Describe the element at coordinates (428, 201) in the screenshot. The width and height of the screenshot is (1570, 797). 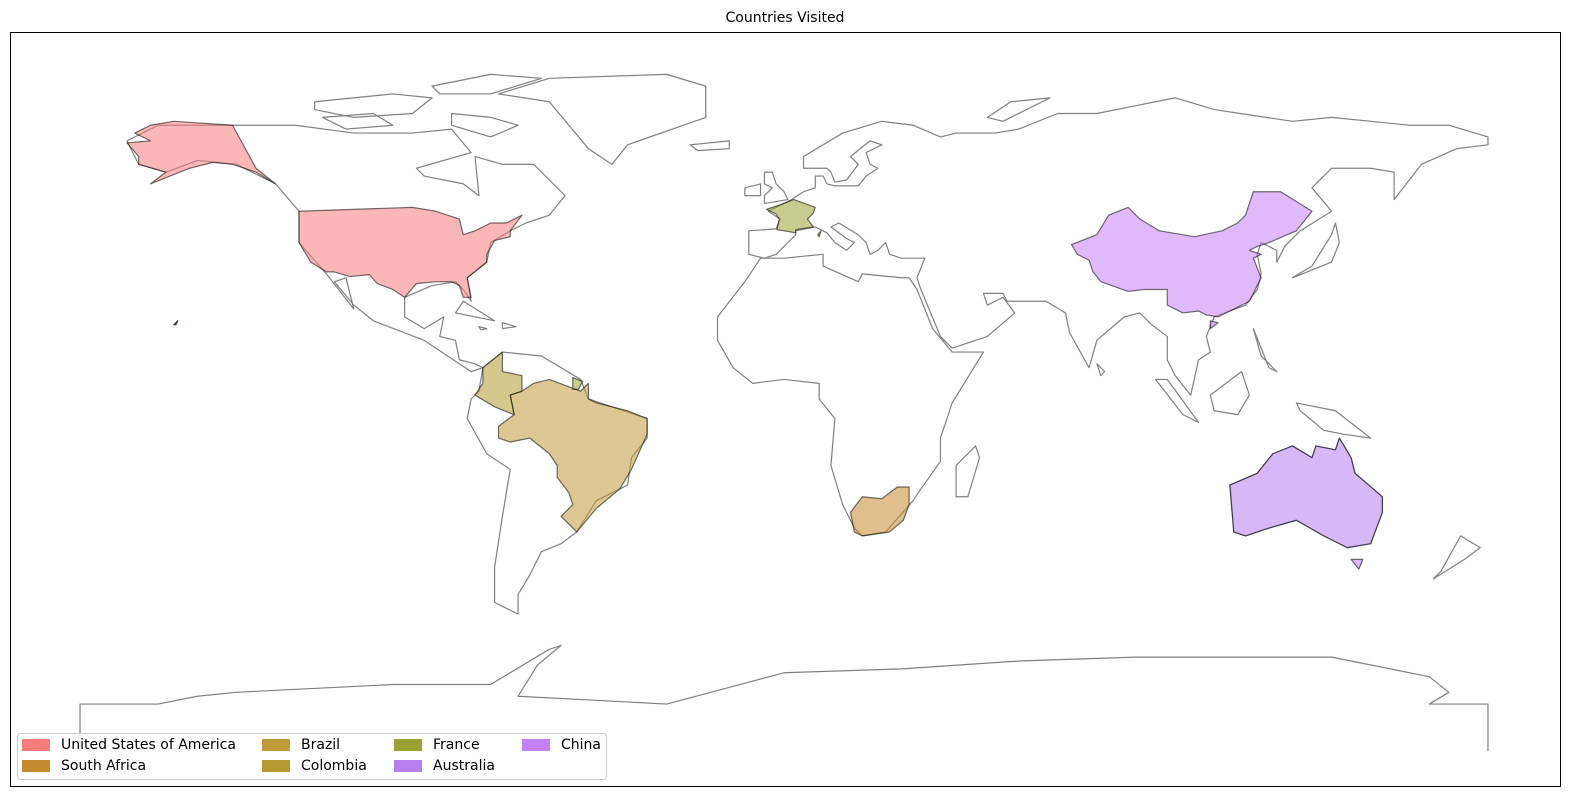
I see `arctic-islands` at that location.